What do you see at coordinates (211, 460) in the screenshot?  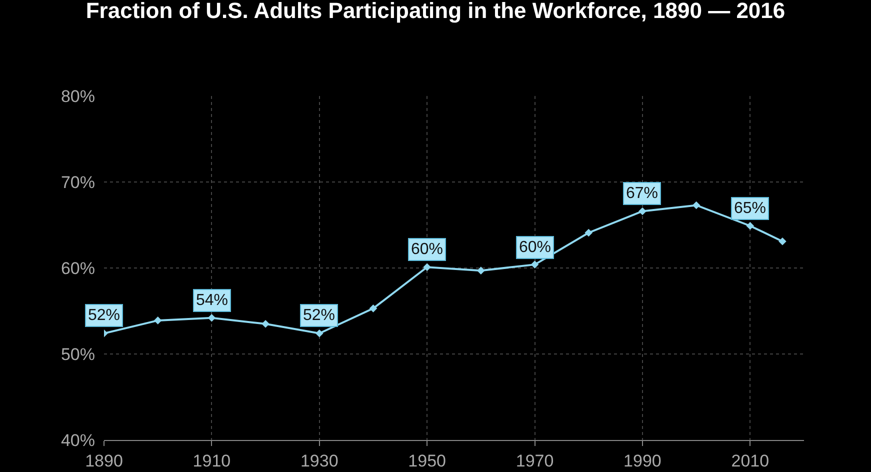 I see `x-tick-label: 1910` at bounding box center [211, 460].